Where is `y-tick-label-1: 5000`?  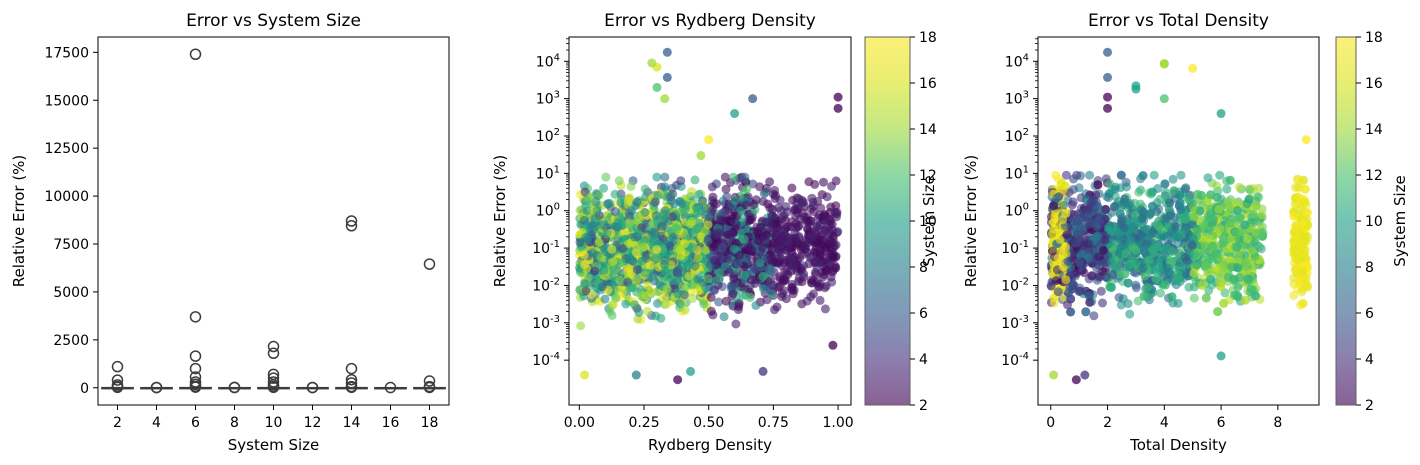 y-tick-label-1: 5000 is located at coordinates (71, 293).